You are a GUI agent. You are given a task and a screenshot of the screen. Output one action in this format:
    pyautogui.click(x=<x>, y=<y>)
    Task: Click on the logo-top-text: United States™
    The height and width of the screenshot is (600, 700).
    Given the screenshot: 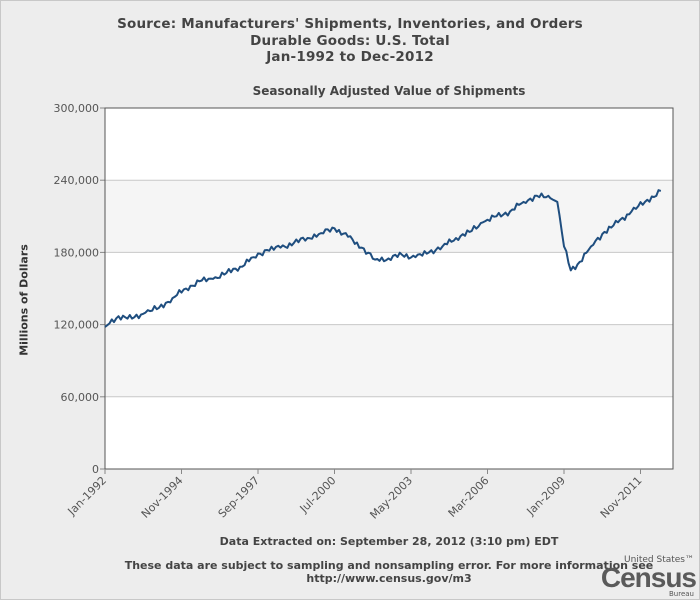 What is the action you would take?
    pyautogui.click(x=659, y=560)
    